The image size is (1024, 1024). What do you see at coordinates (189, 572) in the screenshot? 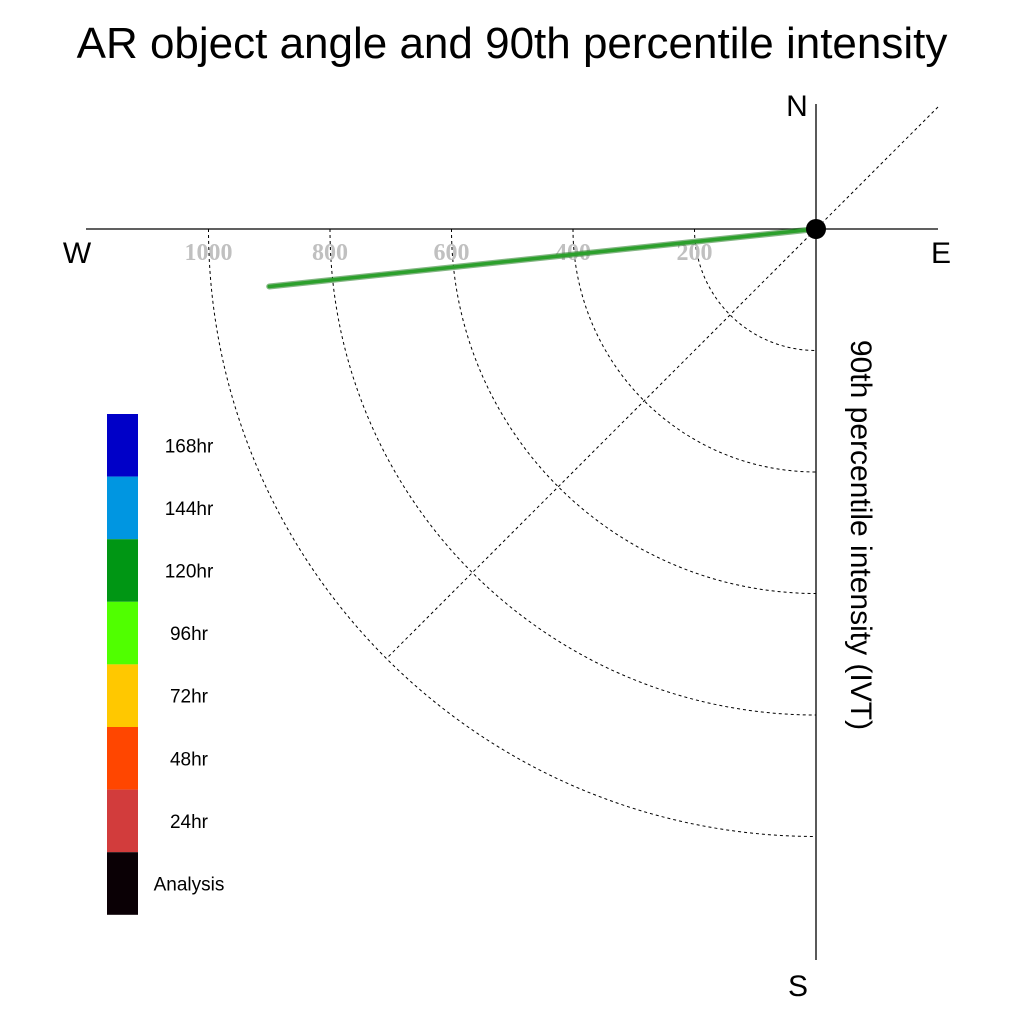
I see `legend-label-2: 120hr` at bounding box center [189, 572].